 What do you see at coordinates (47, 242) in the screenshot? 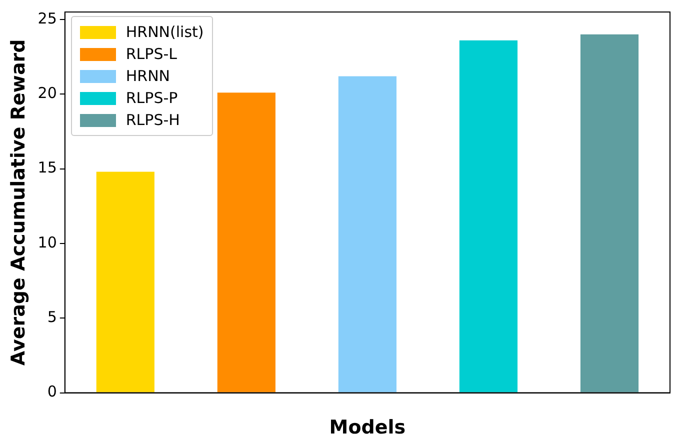
I see `y-tick-label: 10` at bounding box center [47, 242].